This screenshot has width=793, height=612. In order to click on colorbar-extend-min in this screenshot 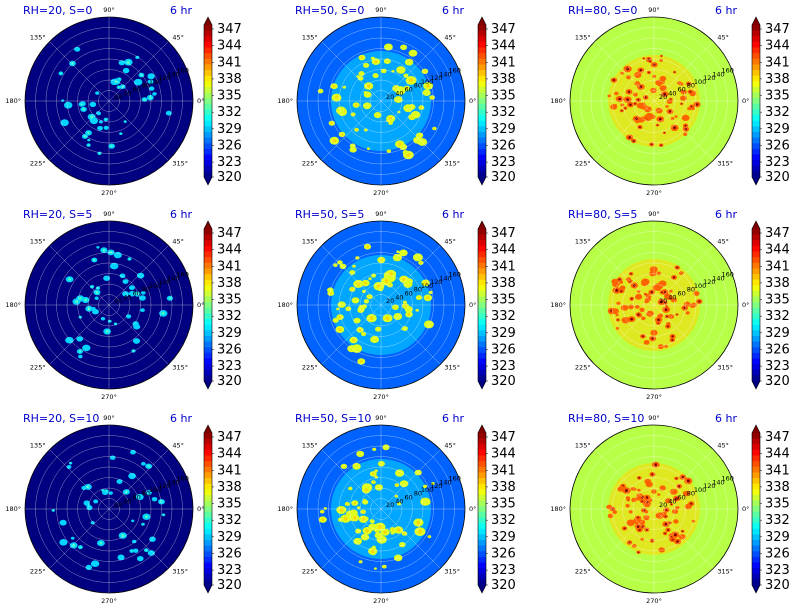, I will do `click(756, 589)`.